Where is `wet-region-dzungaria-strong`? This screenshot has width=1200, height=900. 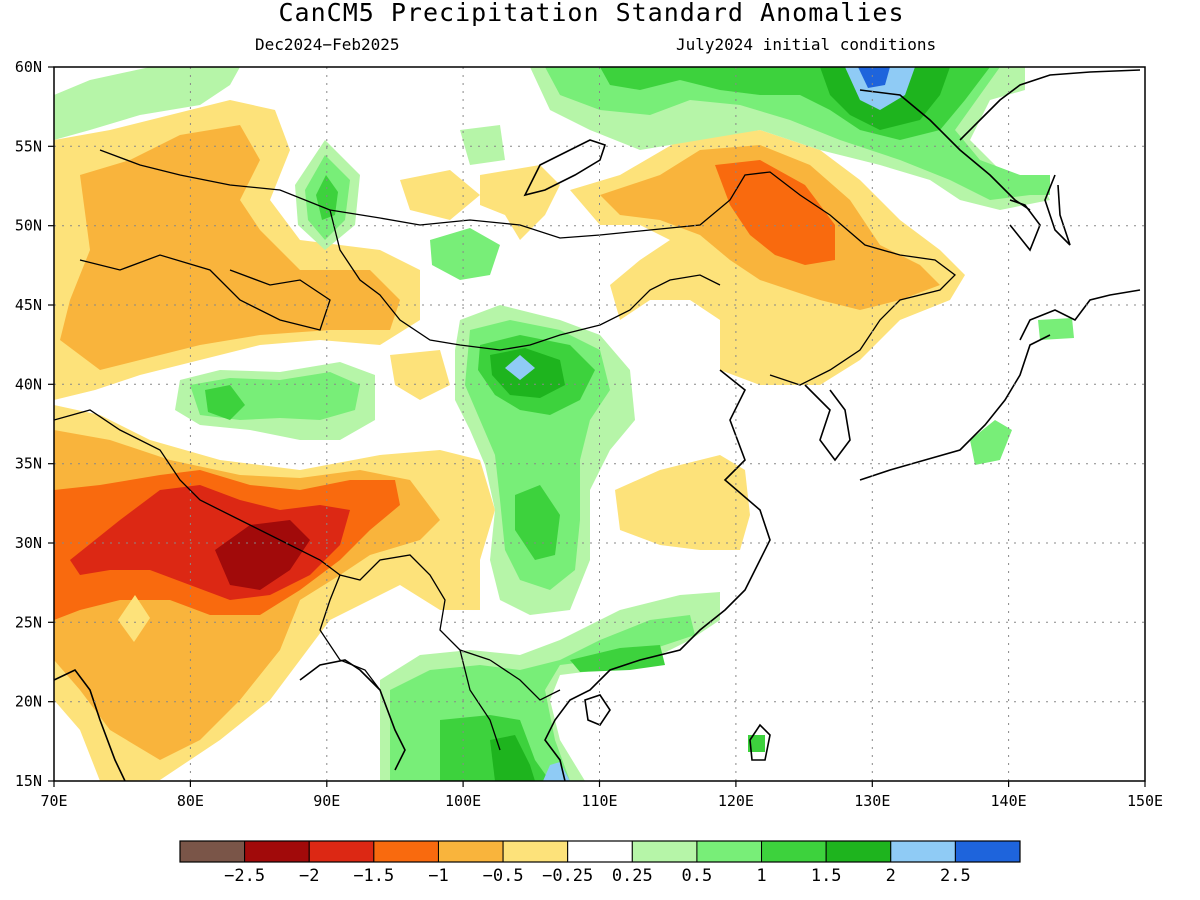
wet-region-dzungaria-strong is located at coordinates (327, 197).